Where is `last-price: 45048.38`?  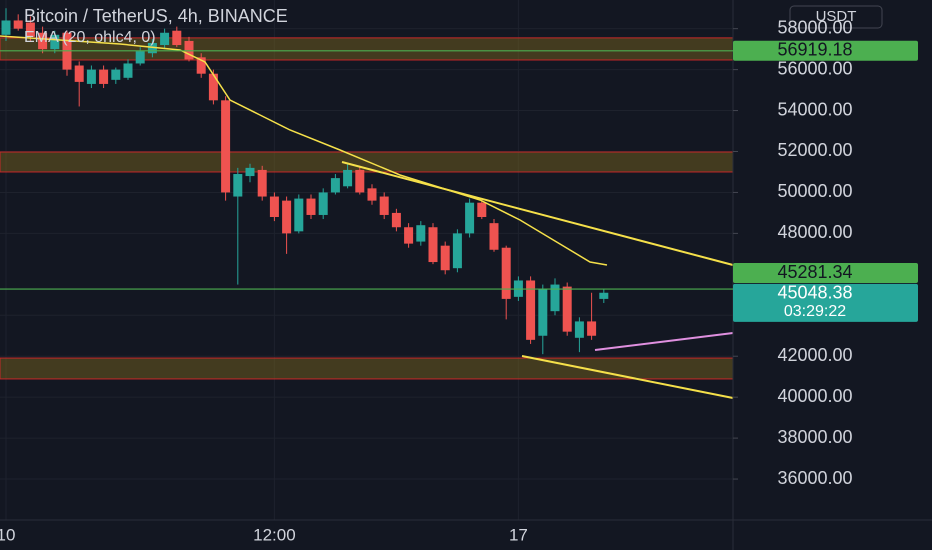 last-price: 45048.38 is located at coordinates (814, 293).